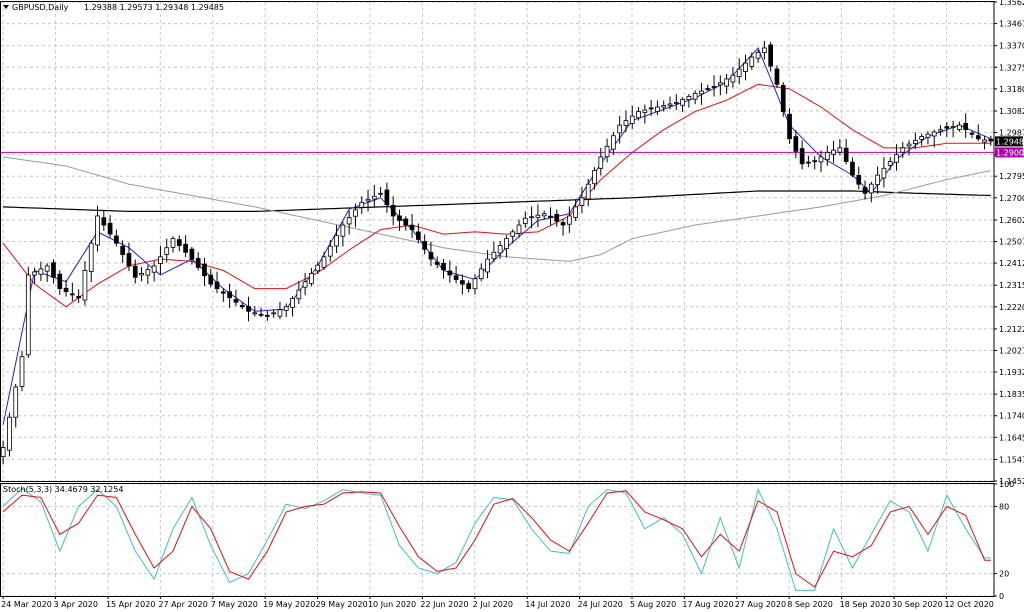  I want to click on time-tick-label: 22 Jun 2020, so click(444, 604).